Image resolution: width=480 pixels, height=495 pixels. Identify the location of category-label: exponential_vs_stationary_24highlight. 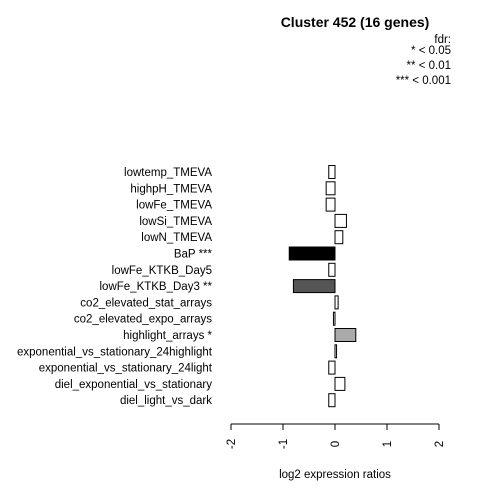
(115, 352).